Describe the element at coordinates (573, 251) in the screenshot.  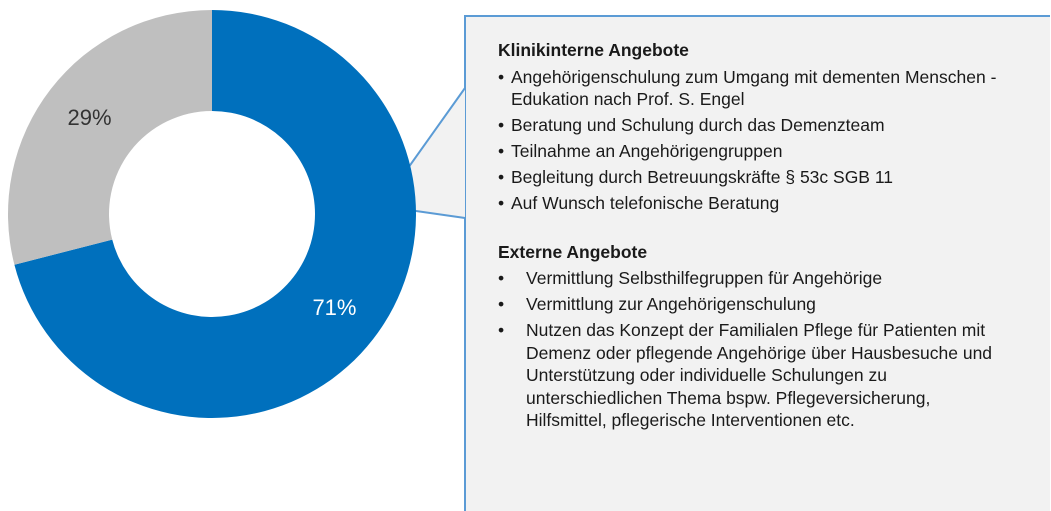
I see `section-title: Externe Angebote` at that location.